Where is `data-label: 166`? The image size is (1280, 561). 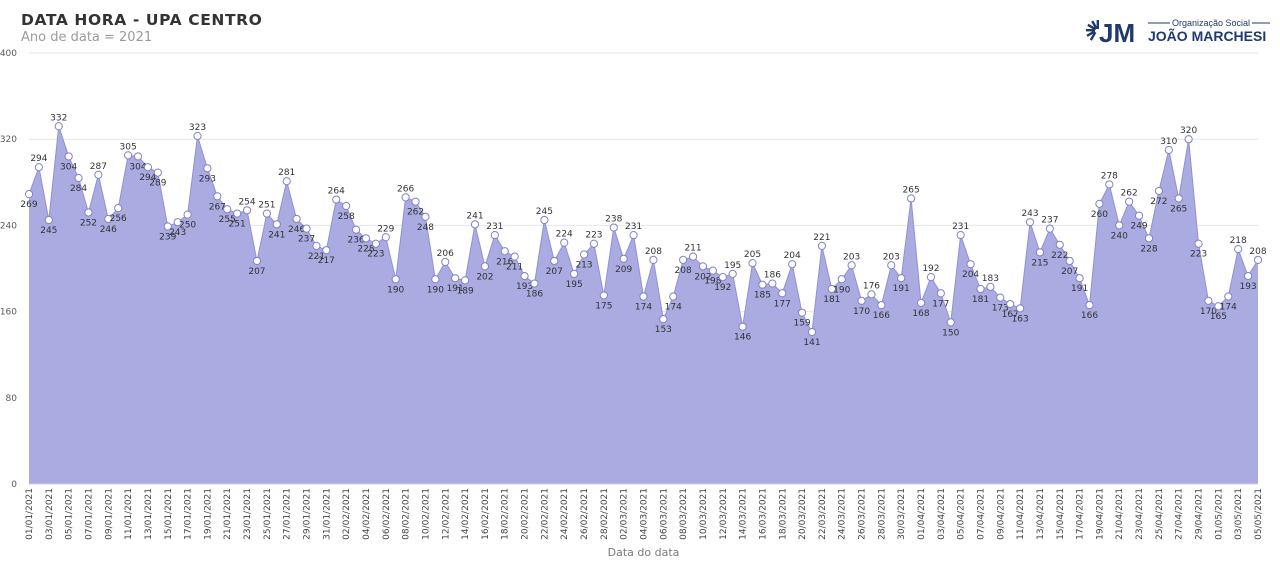 data-label: 166 is located at coordinates (1089, 316).